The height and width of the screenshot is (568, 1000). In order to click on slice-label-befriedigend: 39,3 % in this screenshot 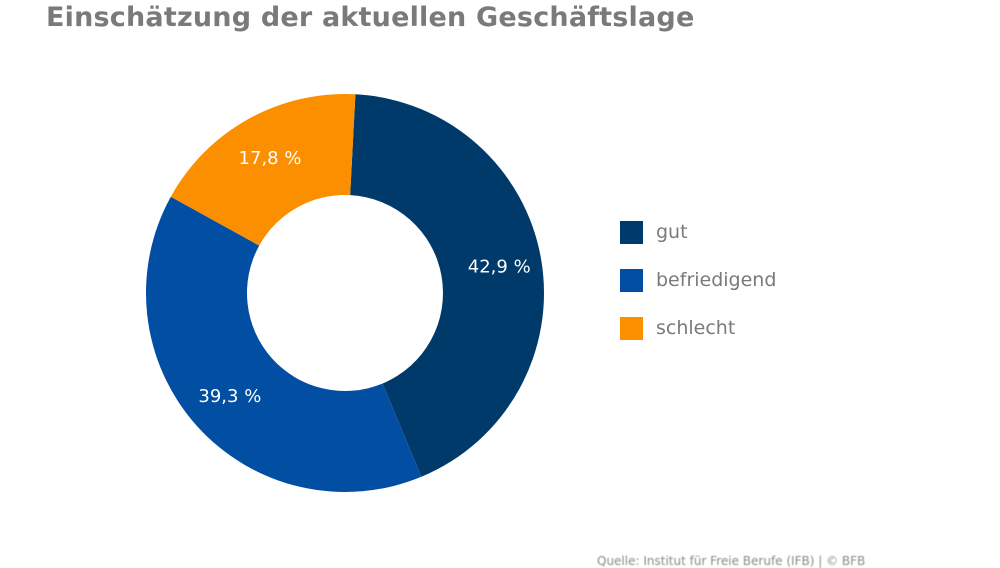, I will do `click(229, 396)`.